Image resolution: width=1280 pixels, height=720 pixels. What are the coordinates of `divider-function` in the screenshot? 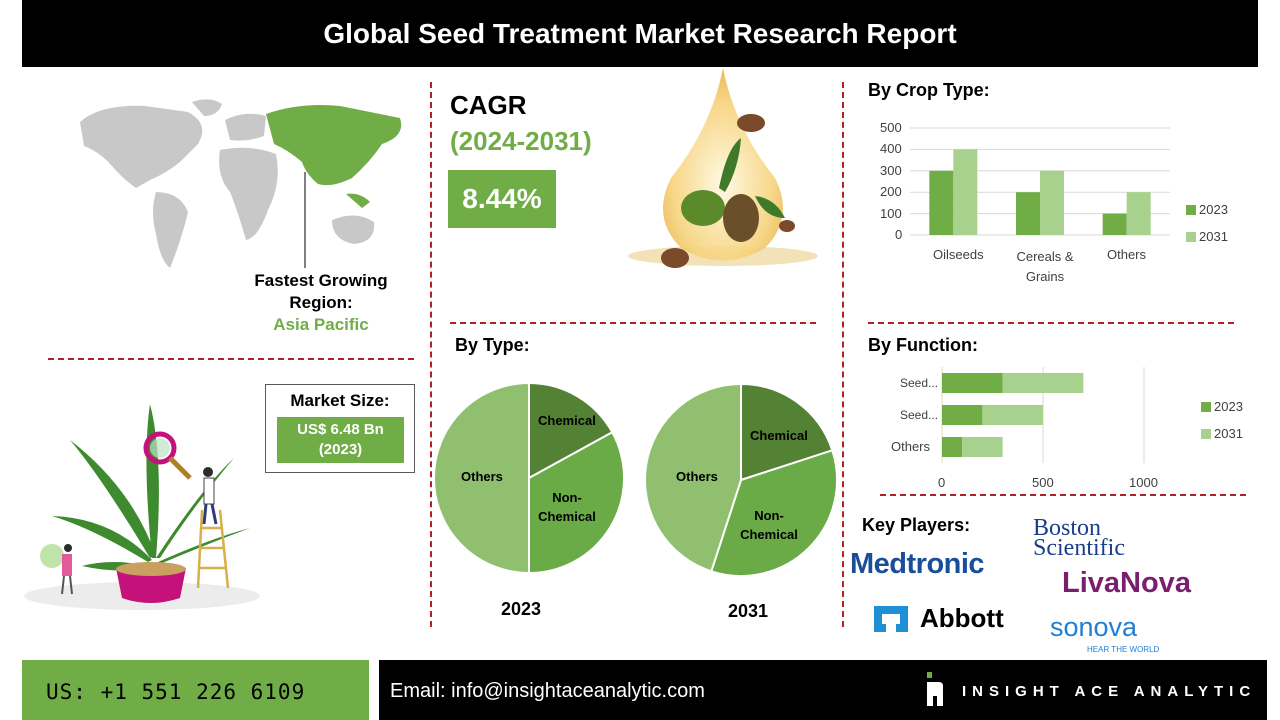 It's located at (1063, 495).